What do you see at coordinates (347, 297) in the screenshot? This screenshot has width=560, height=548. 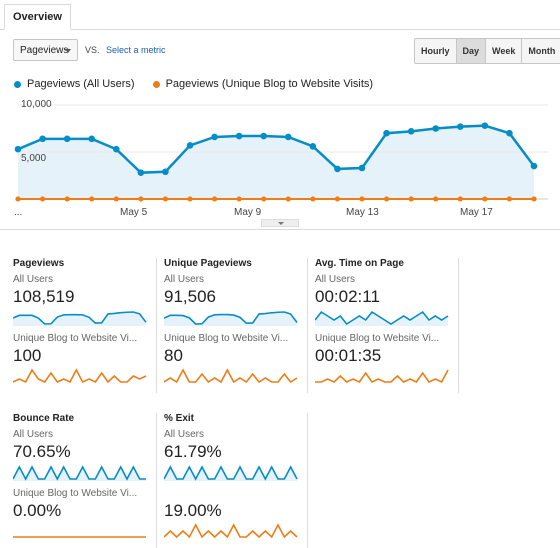 I see `metric-value-all-users: 00:02:11` at bounding box center [347, 297].